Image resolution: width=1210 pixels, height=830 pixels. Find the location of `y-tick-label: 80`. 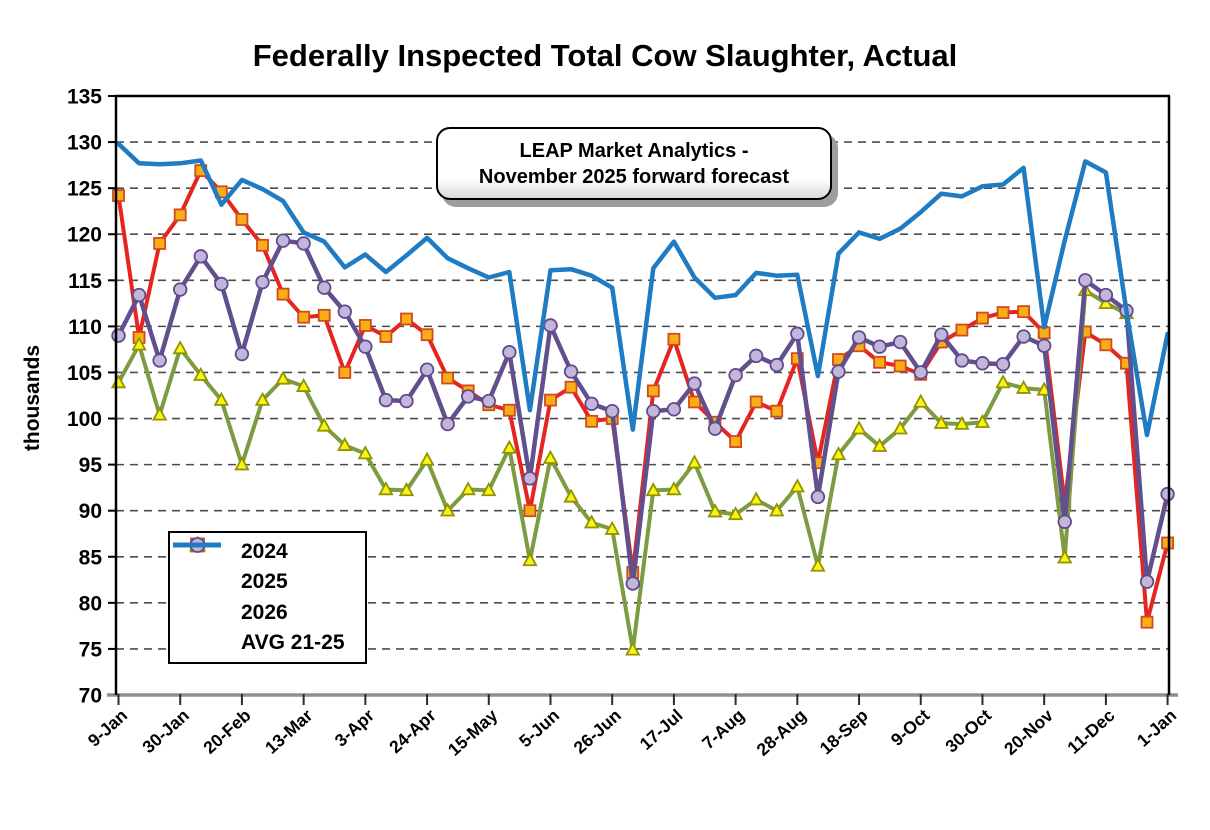

y-tick-label: 80 is located at coordinates (90, 603).